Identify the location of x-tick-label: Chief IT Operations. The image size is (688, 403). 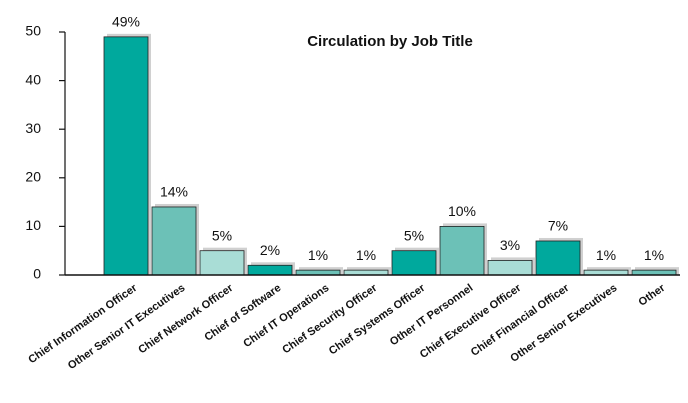
(286, 316).